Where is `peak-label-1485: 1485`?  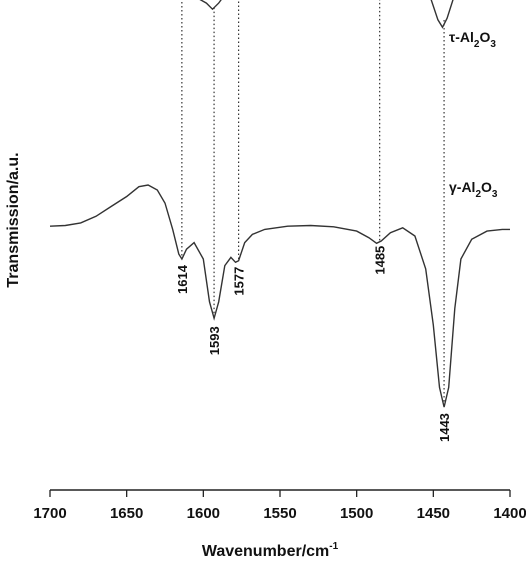
peak-label-1485: 1485 is located at coordinates (380, 260).